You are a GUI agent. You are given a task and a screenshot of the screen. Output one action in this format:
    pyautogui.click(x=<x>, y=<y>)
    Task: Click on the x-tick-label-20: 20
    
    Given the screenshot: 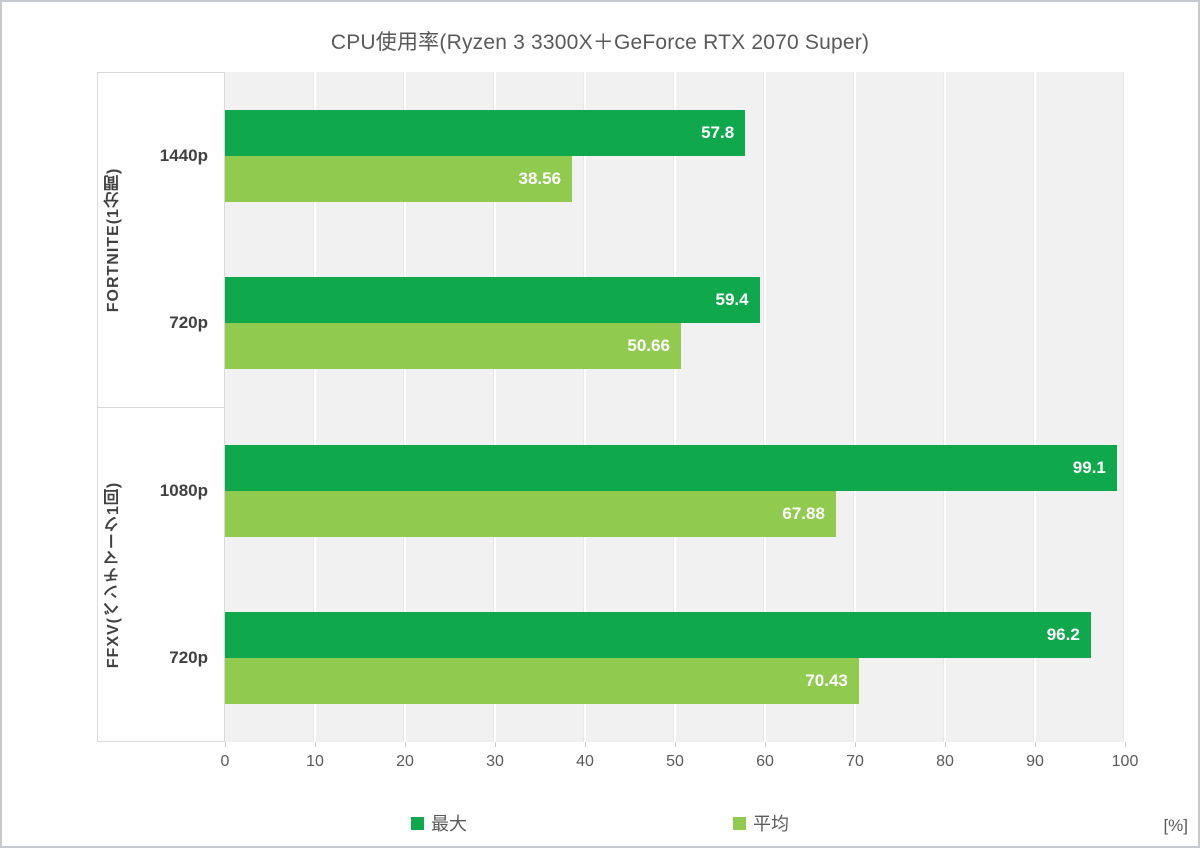 What is the action you would take?
    pyautogui.click(x=405, y=761)
    